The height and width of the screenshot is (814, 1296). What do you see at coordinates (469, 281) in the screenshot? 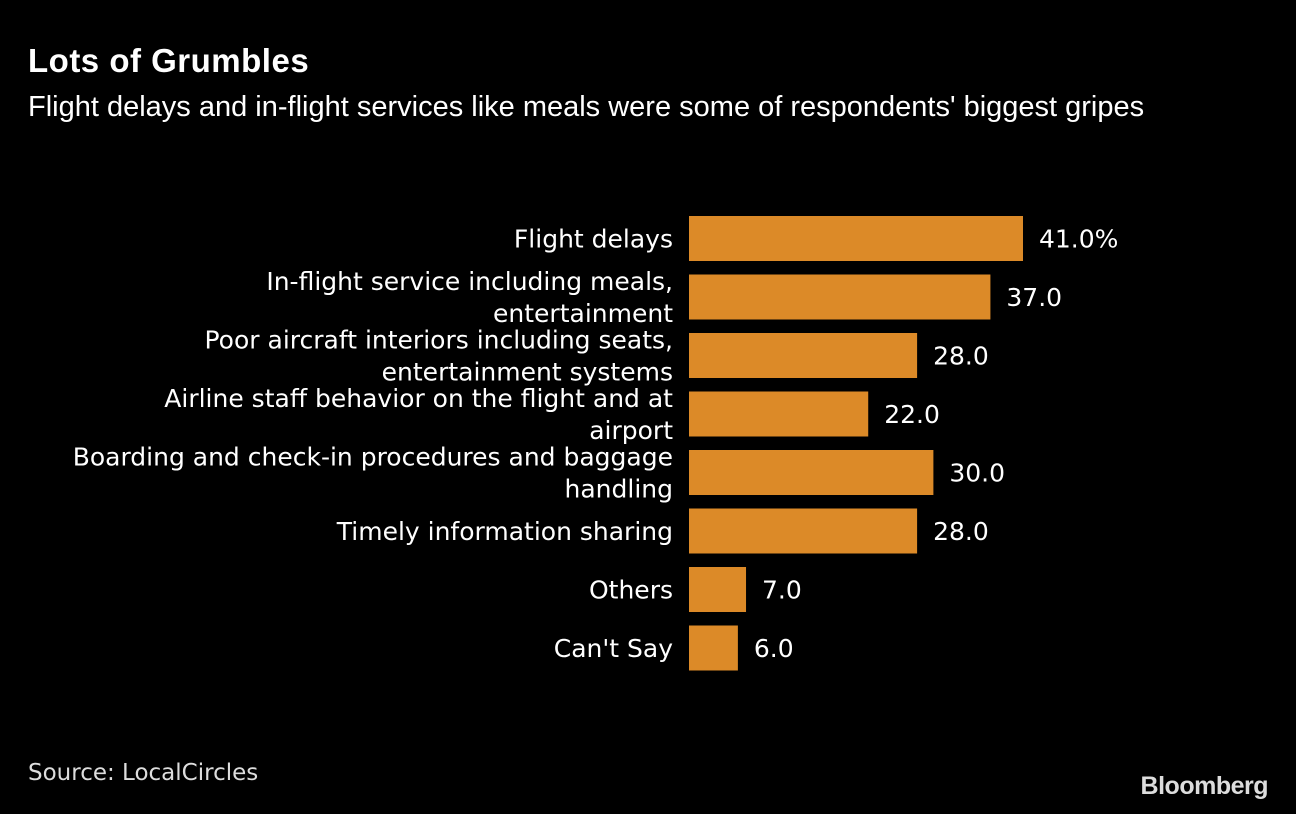
I see `category-label-line: In-flight service including meals,` at bounding box center [469, 281].